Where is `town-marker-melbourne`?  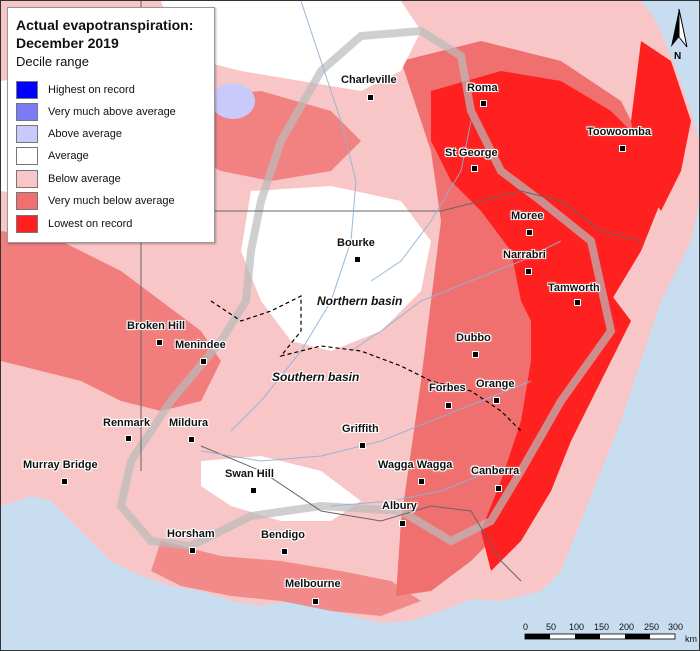
town-marker-melbourne is located at coordinates (315, 601).